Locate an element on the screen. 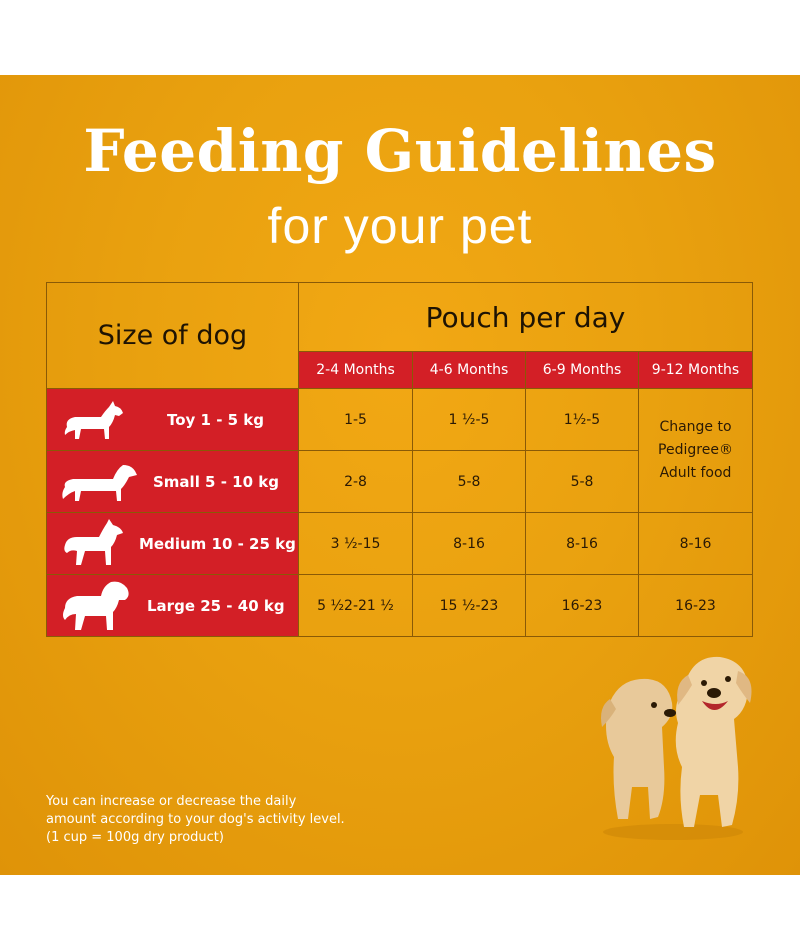  value-cell: 3 ½-15 is located at coordinates (356, 544).